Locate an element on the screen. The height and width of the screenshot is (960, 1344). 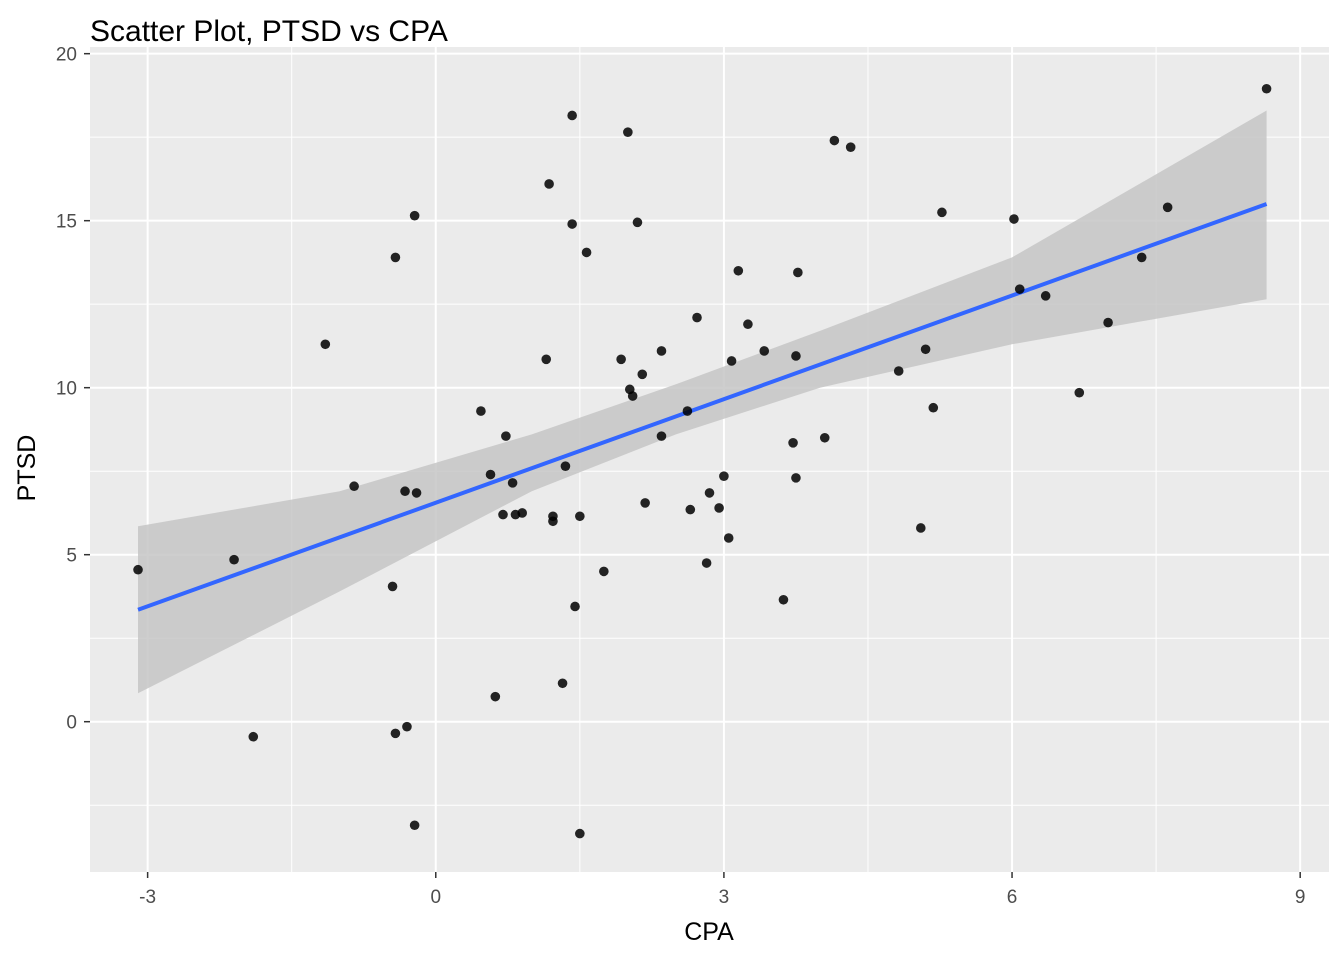
y-tick-label: 0 is located at coordinates (71, 723).